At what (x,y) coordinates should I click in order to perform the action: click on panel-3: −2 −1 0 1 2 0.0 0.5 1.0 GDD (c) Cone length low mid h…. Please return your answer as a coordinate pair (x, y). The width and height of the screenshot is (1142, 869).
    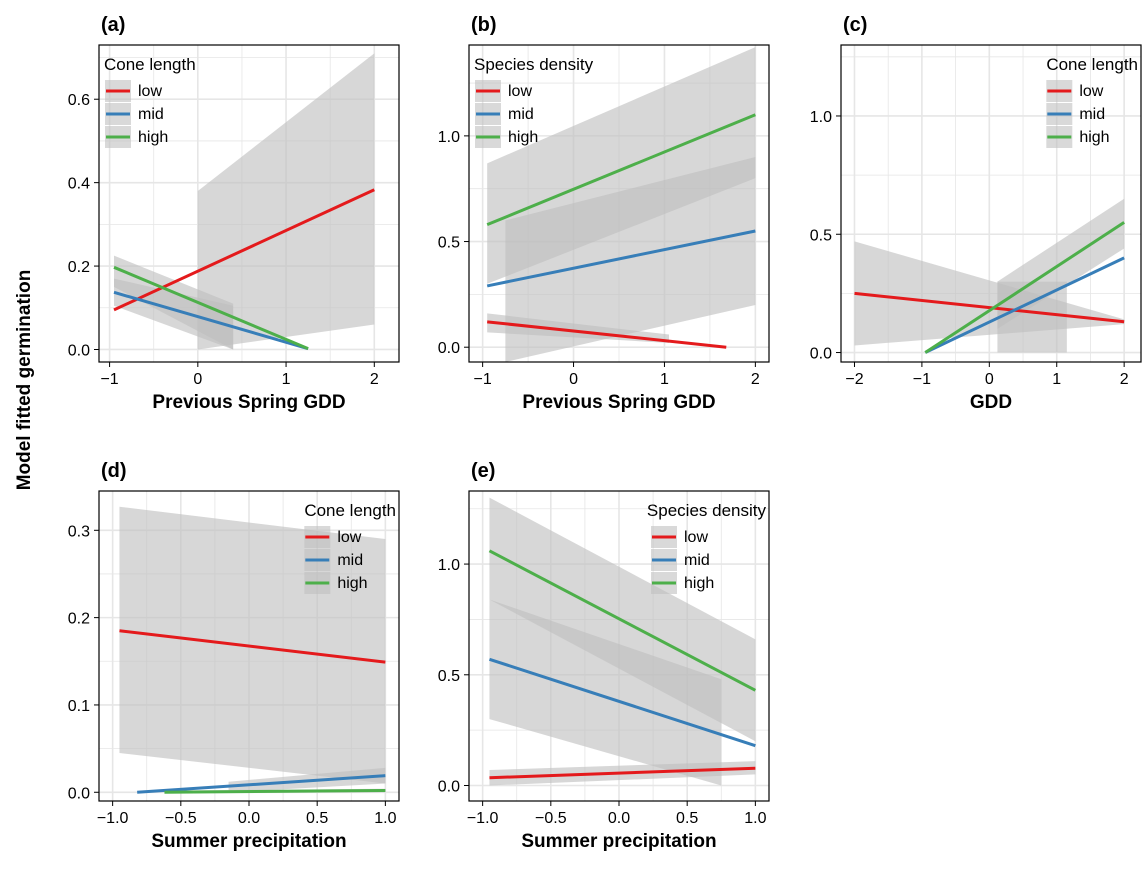
    Looking at the image, I should click on (976, 213).